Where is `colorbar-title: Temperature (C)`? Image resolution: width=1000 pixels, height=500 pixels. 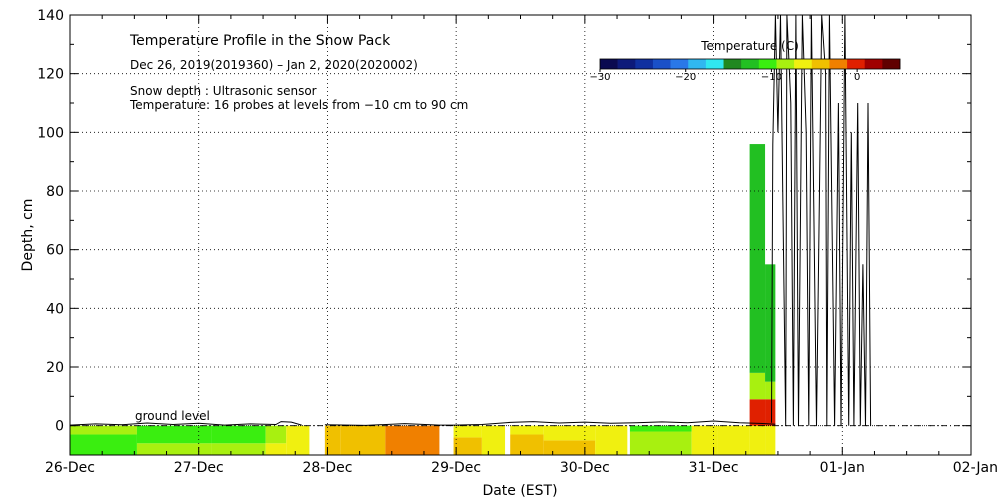 colorbar-title: Temperature (C) is located at coordinates (749, 46).